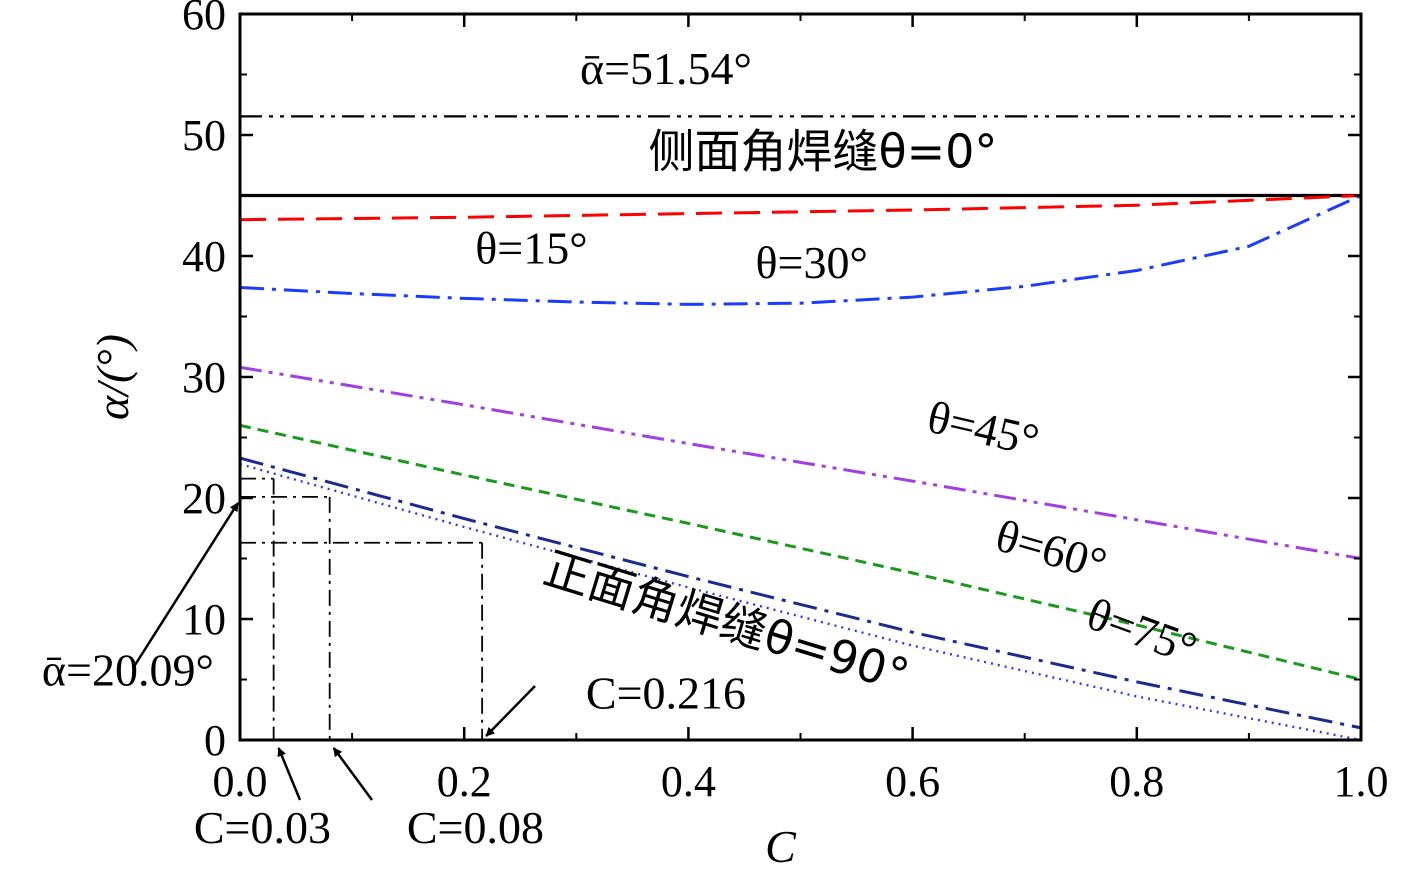 The height and width of the screenshot is (874, 1417). What do you see at coordinates (822, 152) in the screenshot?
I see `annotation-theta0: 侧面角焊缝θ=0°` at bounding box center [822, 152].